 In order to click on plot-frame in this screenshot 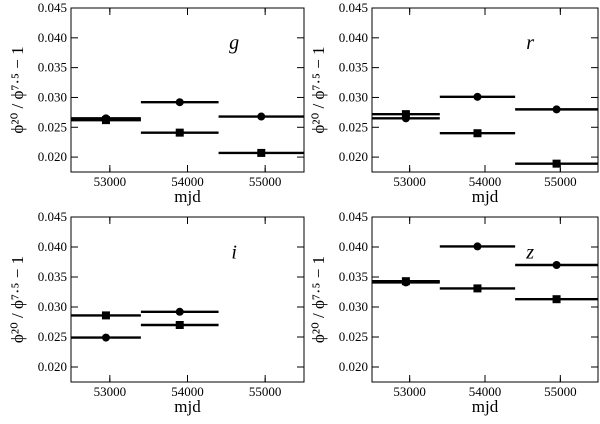, I will do `click(485, 90)`.